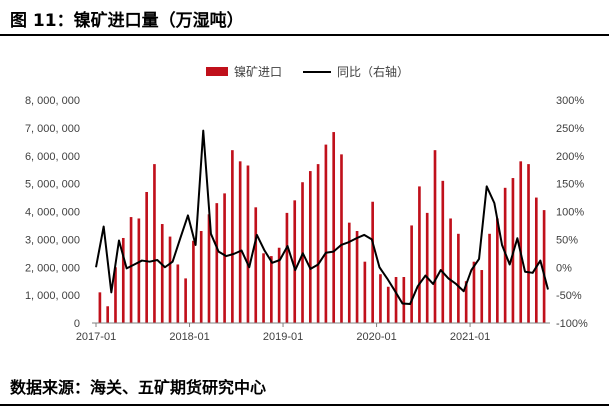 The image size is (609, 409). Describe the element at coordinates (258, 72) in the screenshot. I see `legend-bar-label: 镍矿进口` at that location.